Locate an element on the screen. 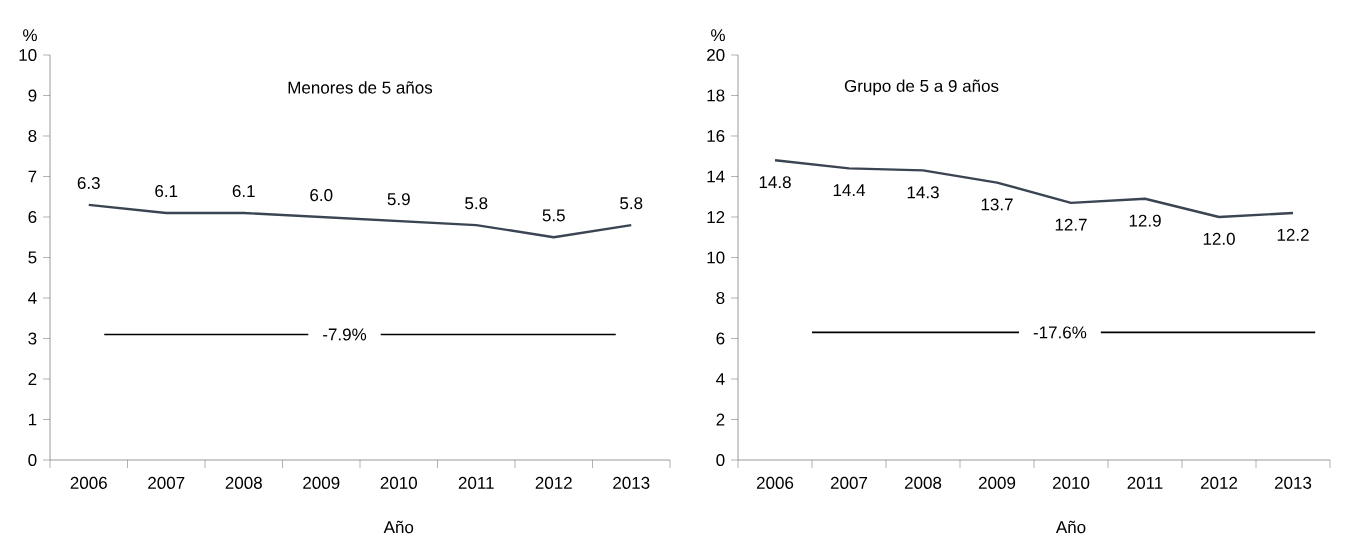 Image resolution: width=1347 pixels, height=548 pixels. text: Grupo de 5 a 9 años is located at coordinates (921, 87).